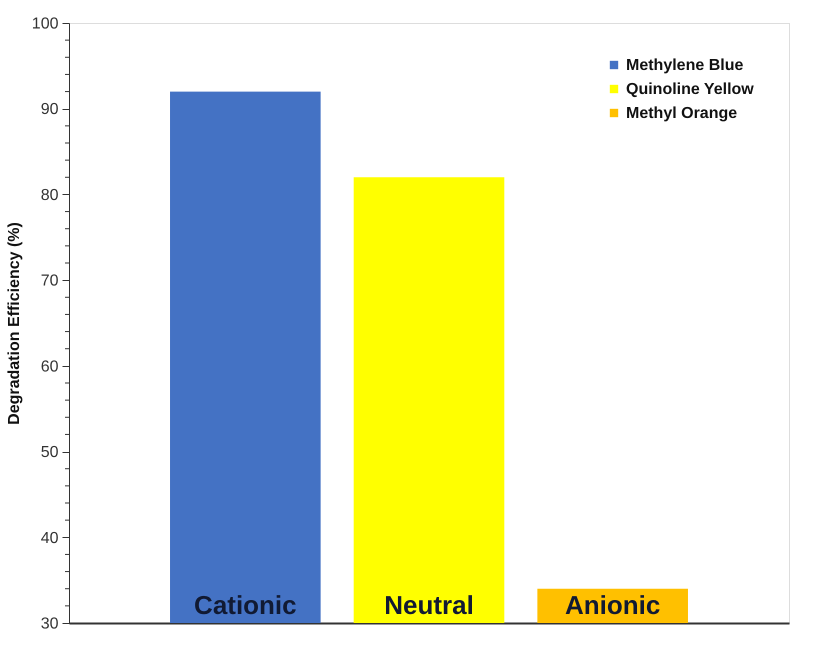 Image resolution: width=833 pixels, height=652 pixels. I want to click on y-axis-title: Degradation Efficiency (%), so click(14, 323).